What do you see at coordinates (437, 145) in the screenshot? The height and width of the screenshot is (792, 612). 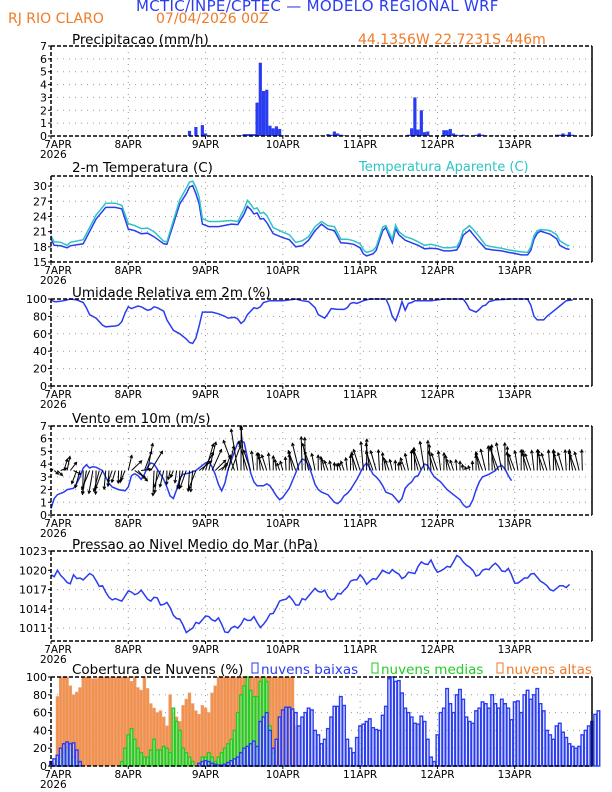 I see `x-tick-label: 12APR` at bounding box center [437, 145].